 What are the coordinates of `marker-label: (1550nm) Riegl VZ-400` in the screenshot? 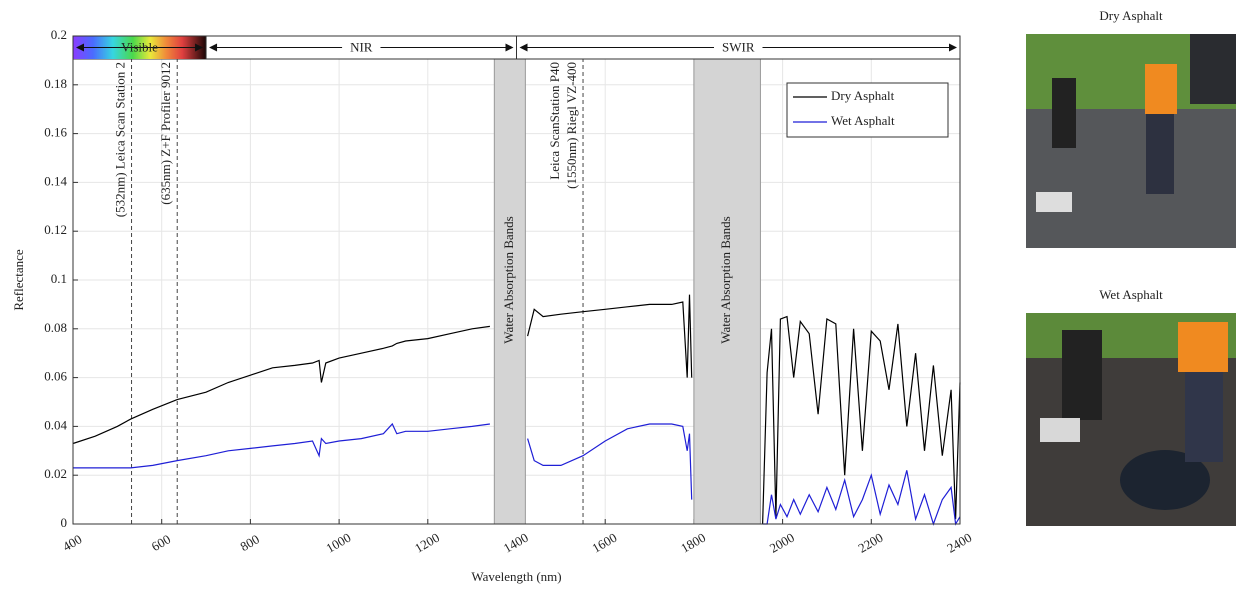 It's located at (571, 125).